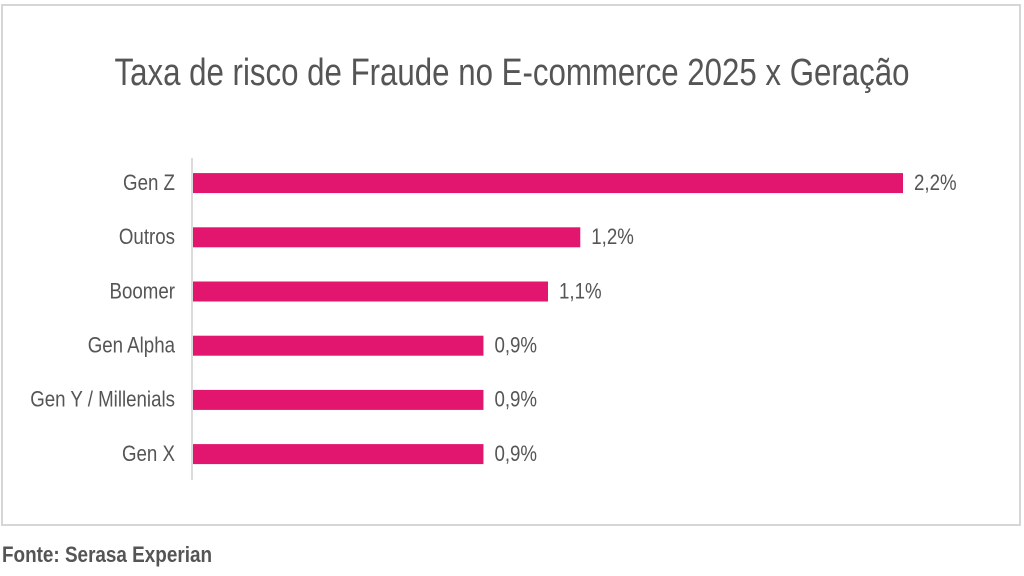 This screenshot has width=1024, height=576. What do you see at coordinates (147, 238) in the screenshot?
I see `category-label: Outros` at bounding box center [147, 238].